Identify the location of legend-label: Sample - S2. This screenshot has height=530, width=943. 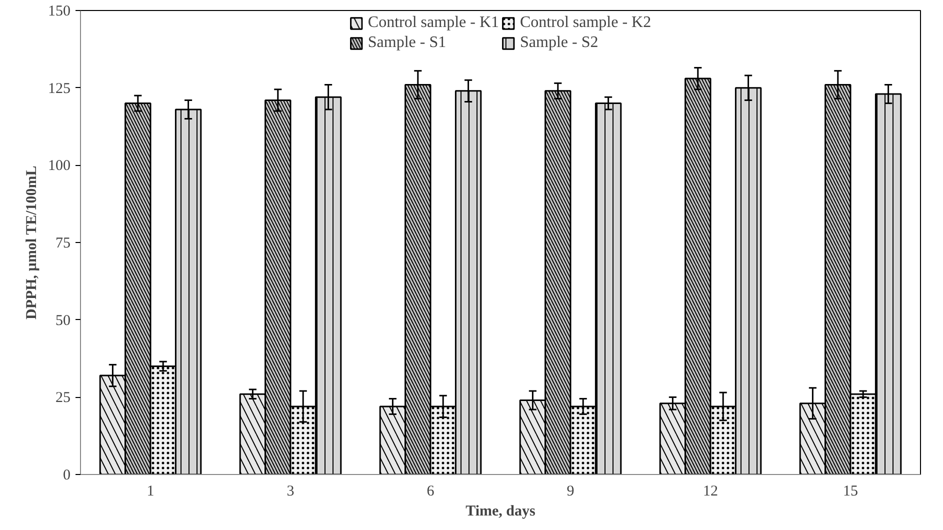
(559, 43).